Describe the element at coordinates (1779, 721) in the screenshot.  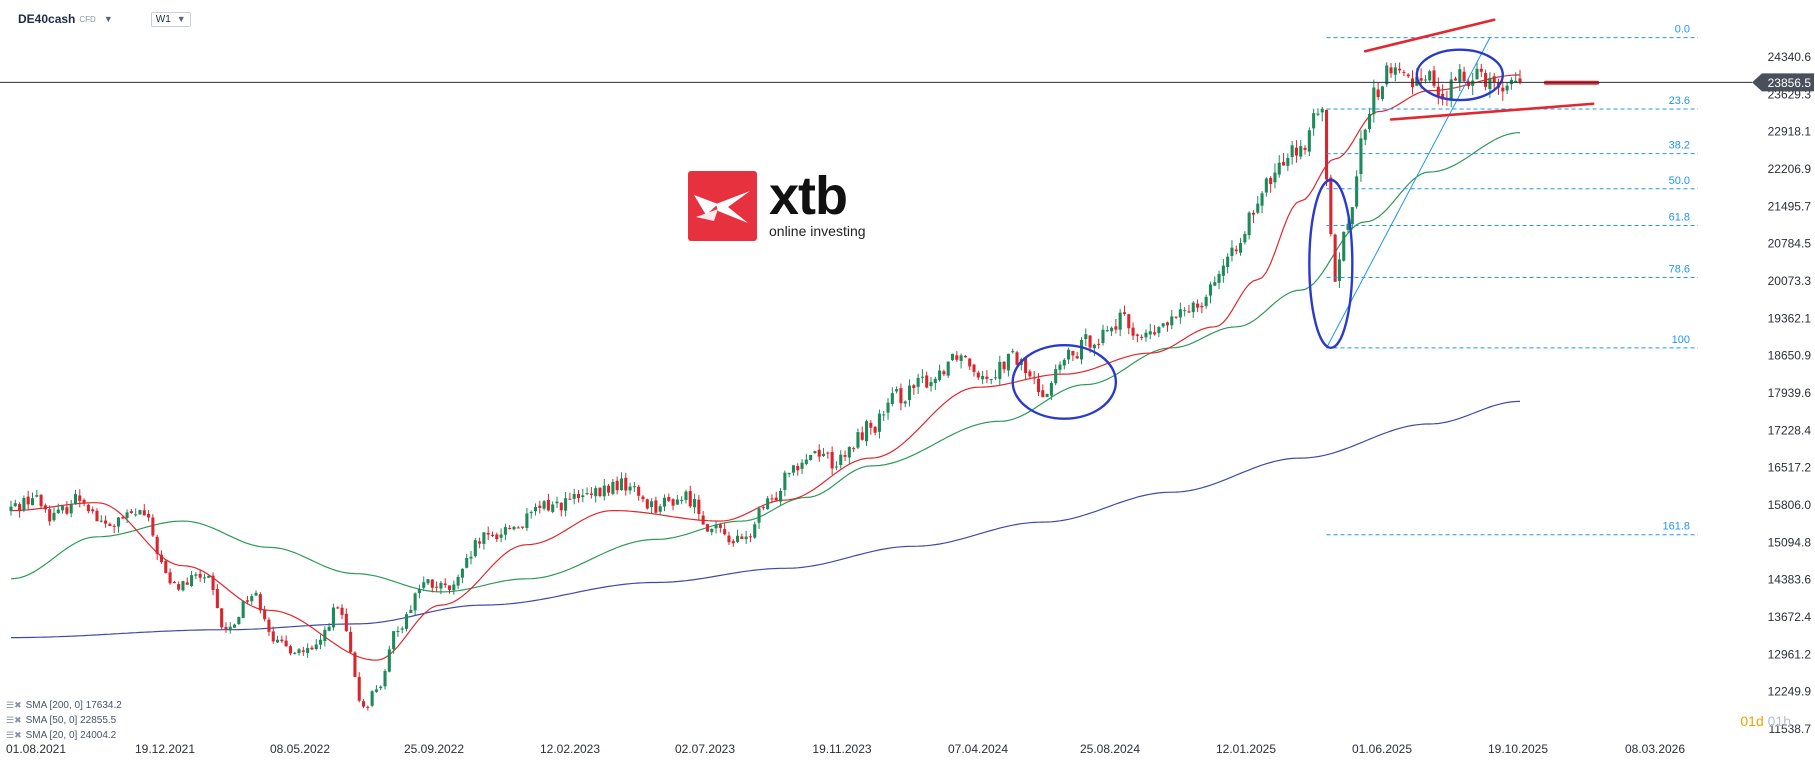
I see `period-inactive: 01h` at that location.